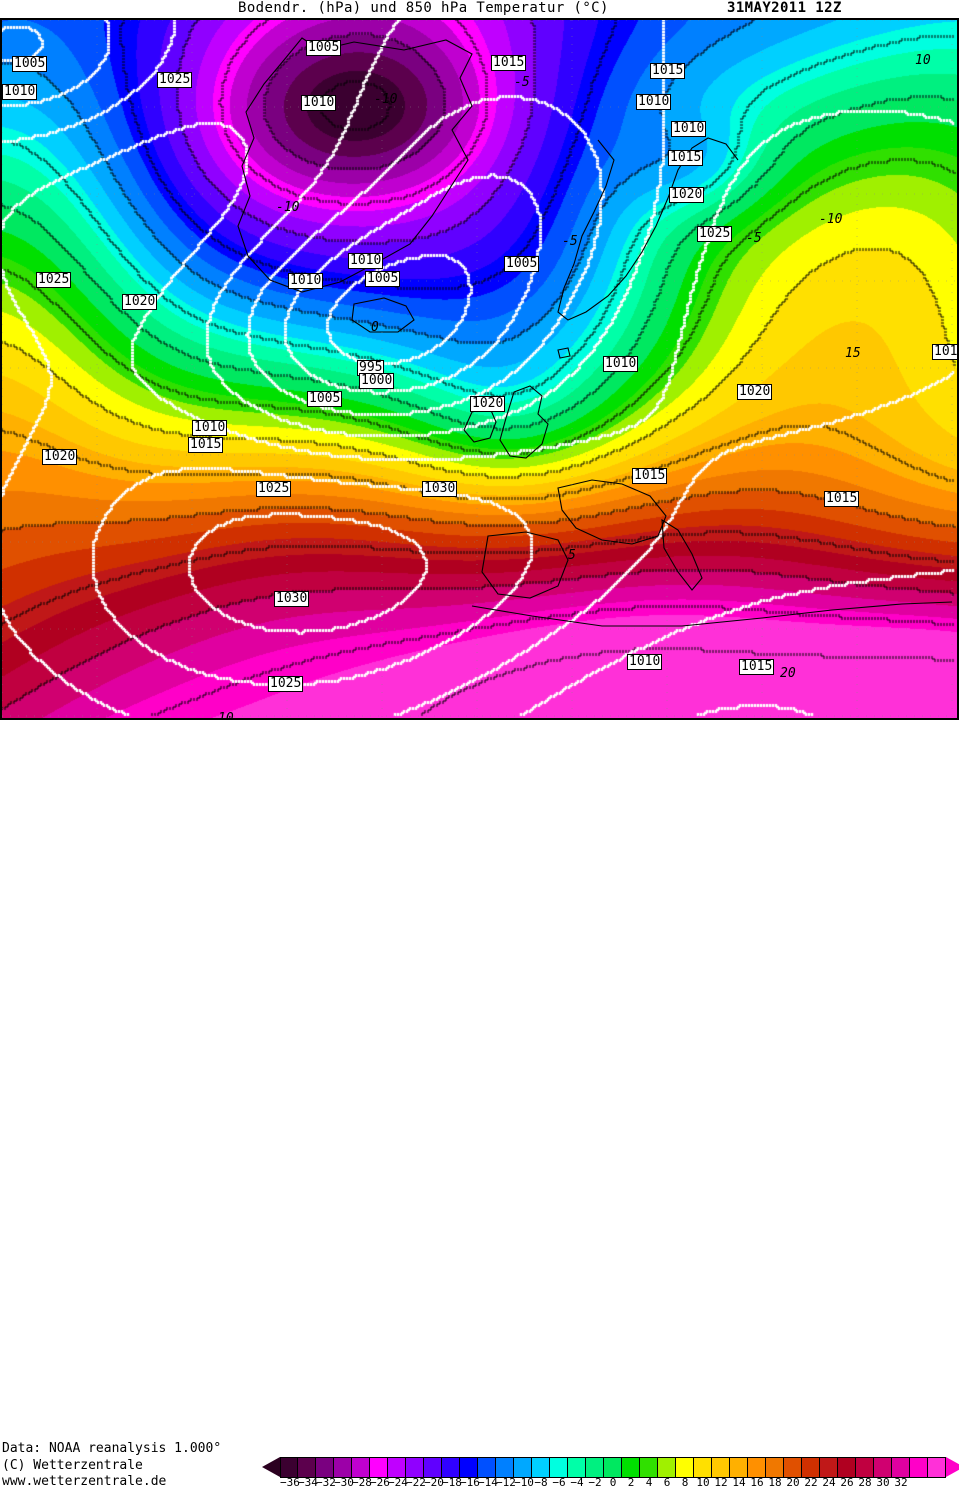 Image resolution: width=959 pixels, height=1490 pixels. Describe the element at coordinates (541, 1482) in the screenshot. I see `colorbar-tick: −8` at that location.